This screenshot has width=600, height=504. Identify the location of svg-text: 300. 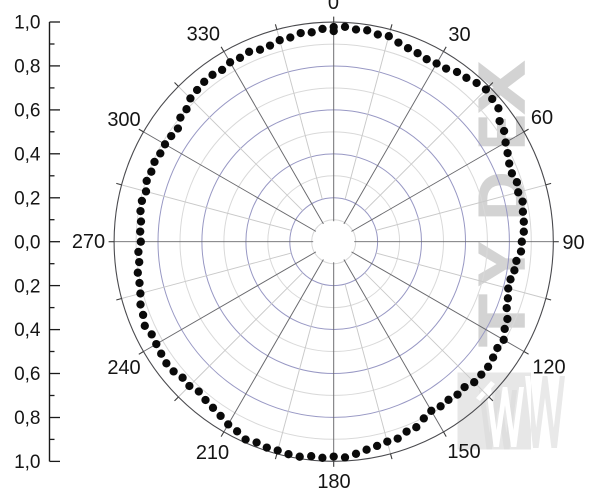
(123, 120).